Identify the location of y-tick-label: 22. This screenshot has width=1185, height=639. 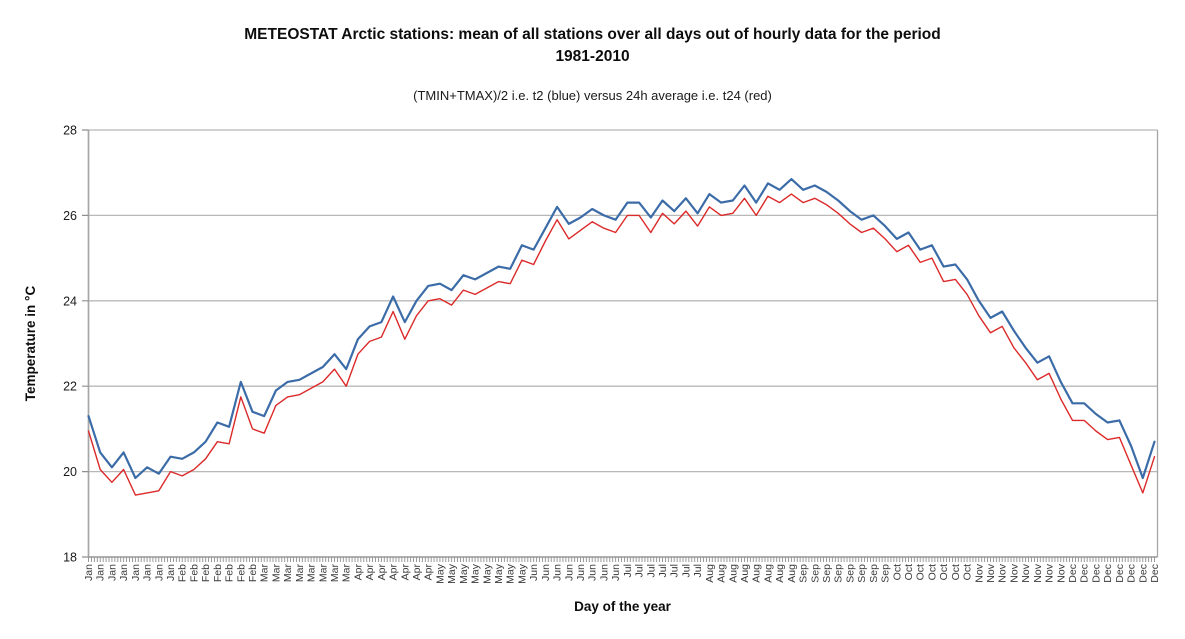
(70, 387).